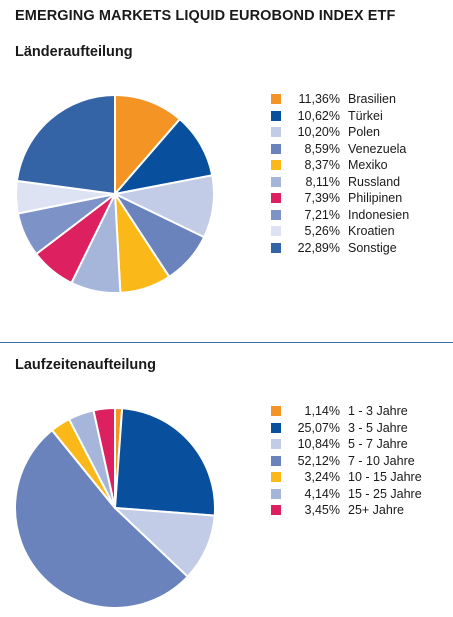  I want to click on legend-item: 8,59% Venezuela, so click(340, 149).